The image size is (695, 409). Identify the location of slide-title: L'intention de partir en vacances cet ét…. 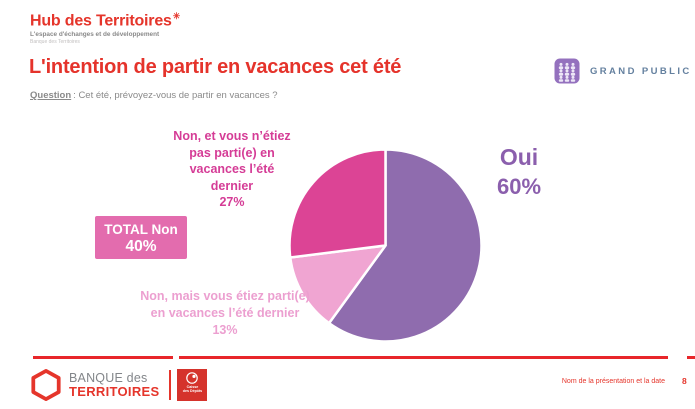
(215, 67).